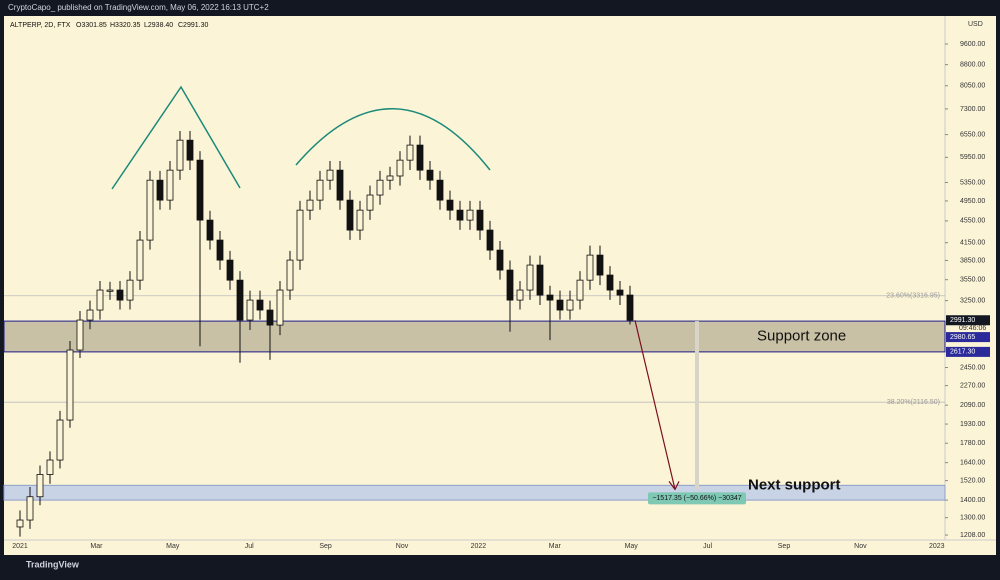 This screenshot has width=1000, height=580. Describe the element at coordinates (696, 498) in the screenshot. I see `measure-label: −1517.35 (−50.66%) −30347` at that location.